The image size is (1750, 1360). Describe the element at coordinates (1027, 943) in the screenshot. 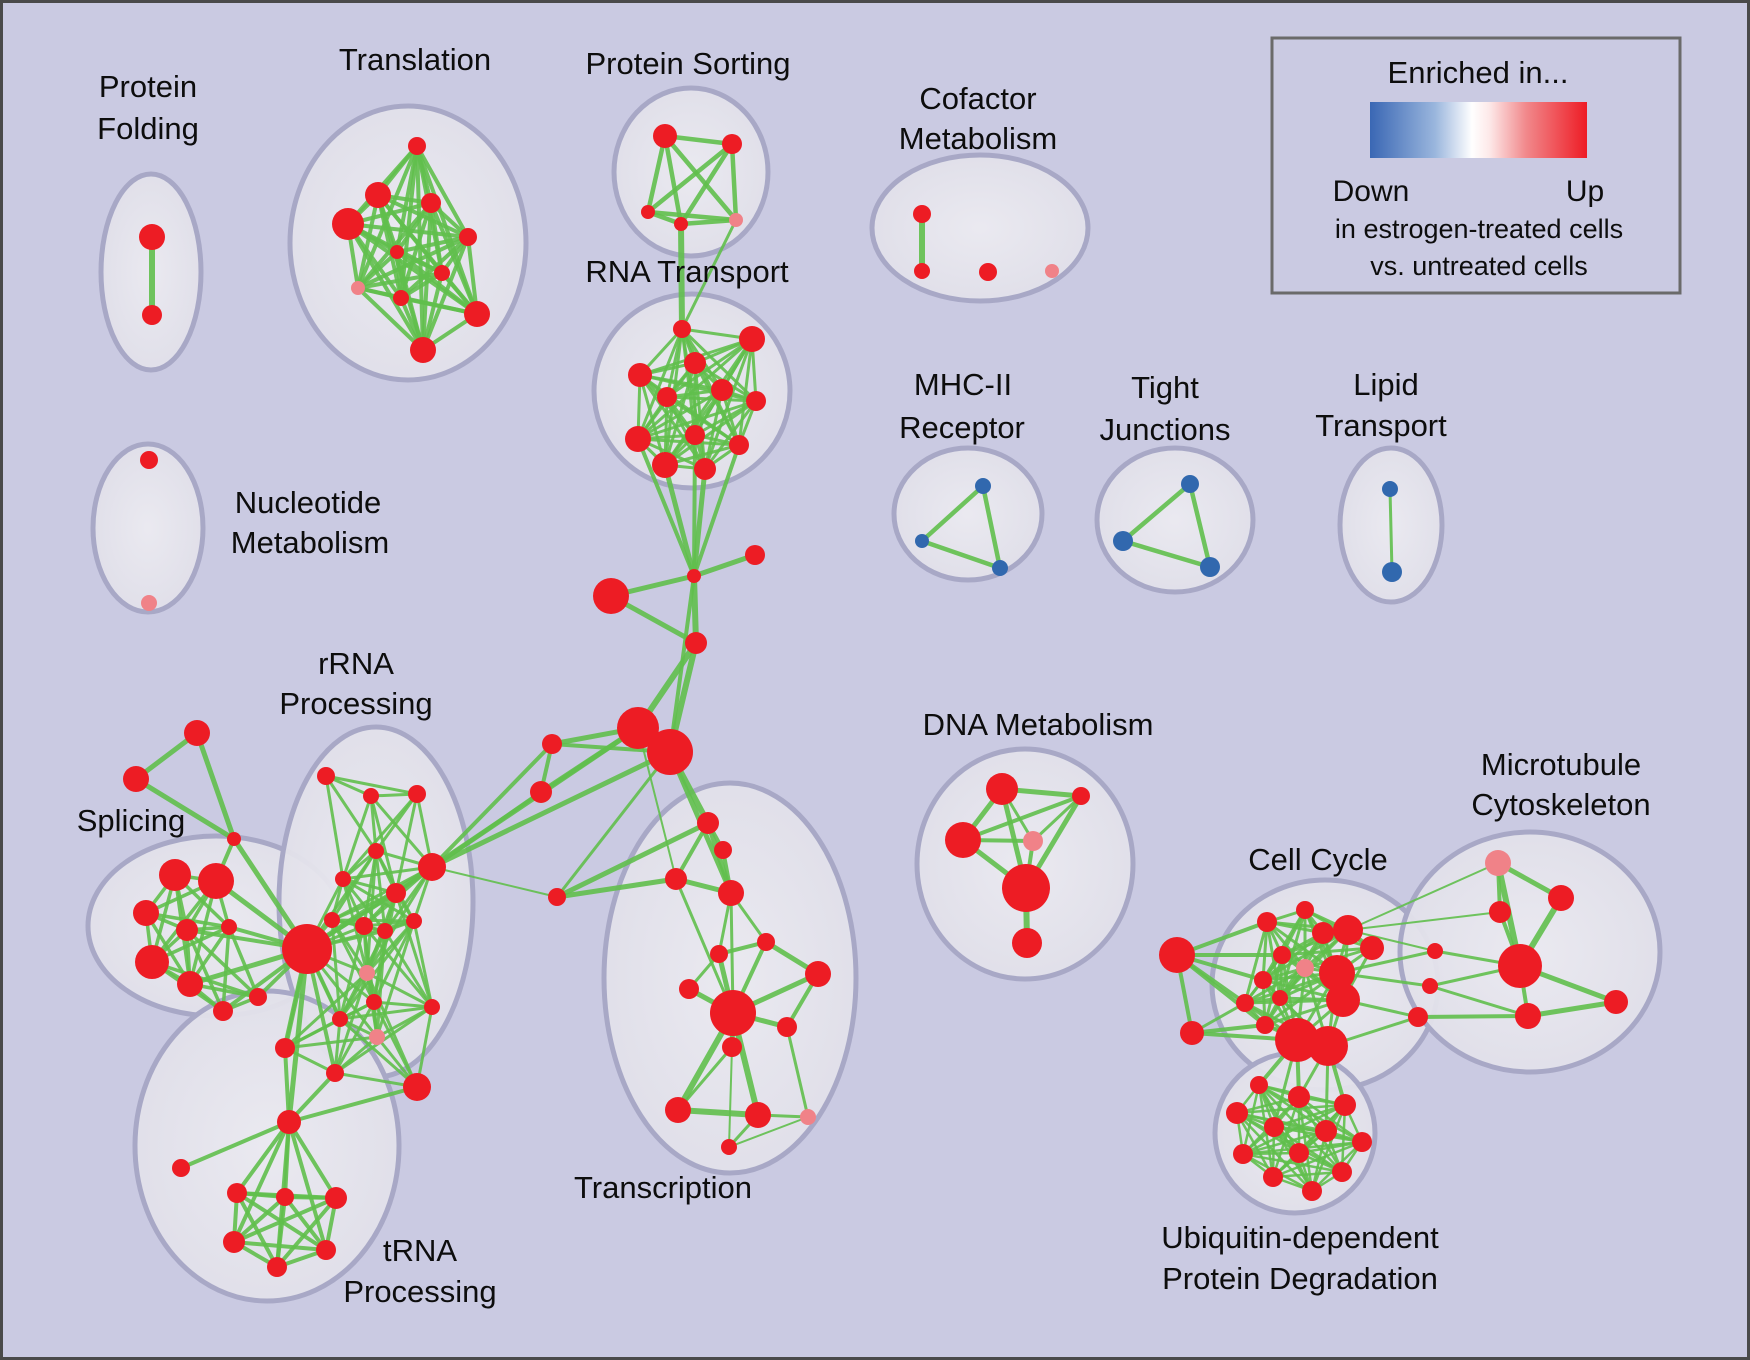

I see `node-dm6` at that location.